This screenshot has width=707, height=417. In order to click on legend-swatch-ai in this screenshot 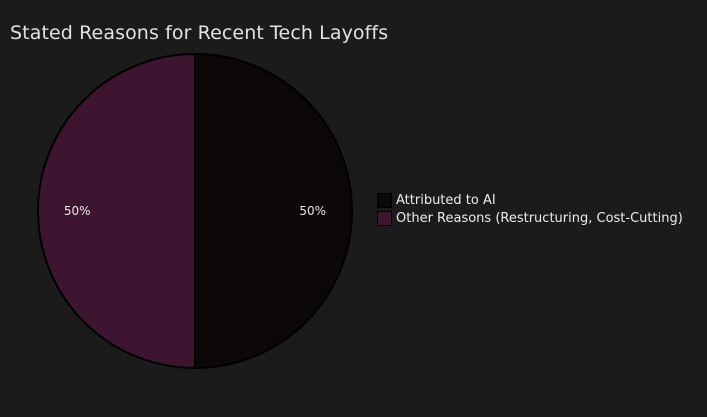, I will do `click(384, 200)`.